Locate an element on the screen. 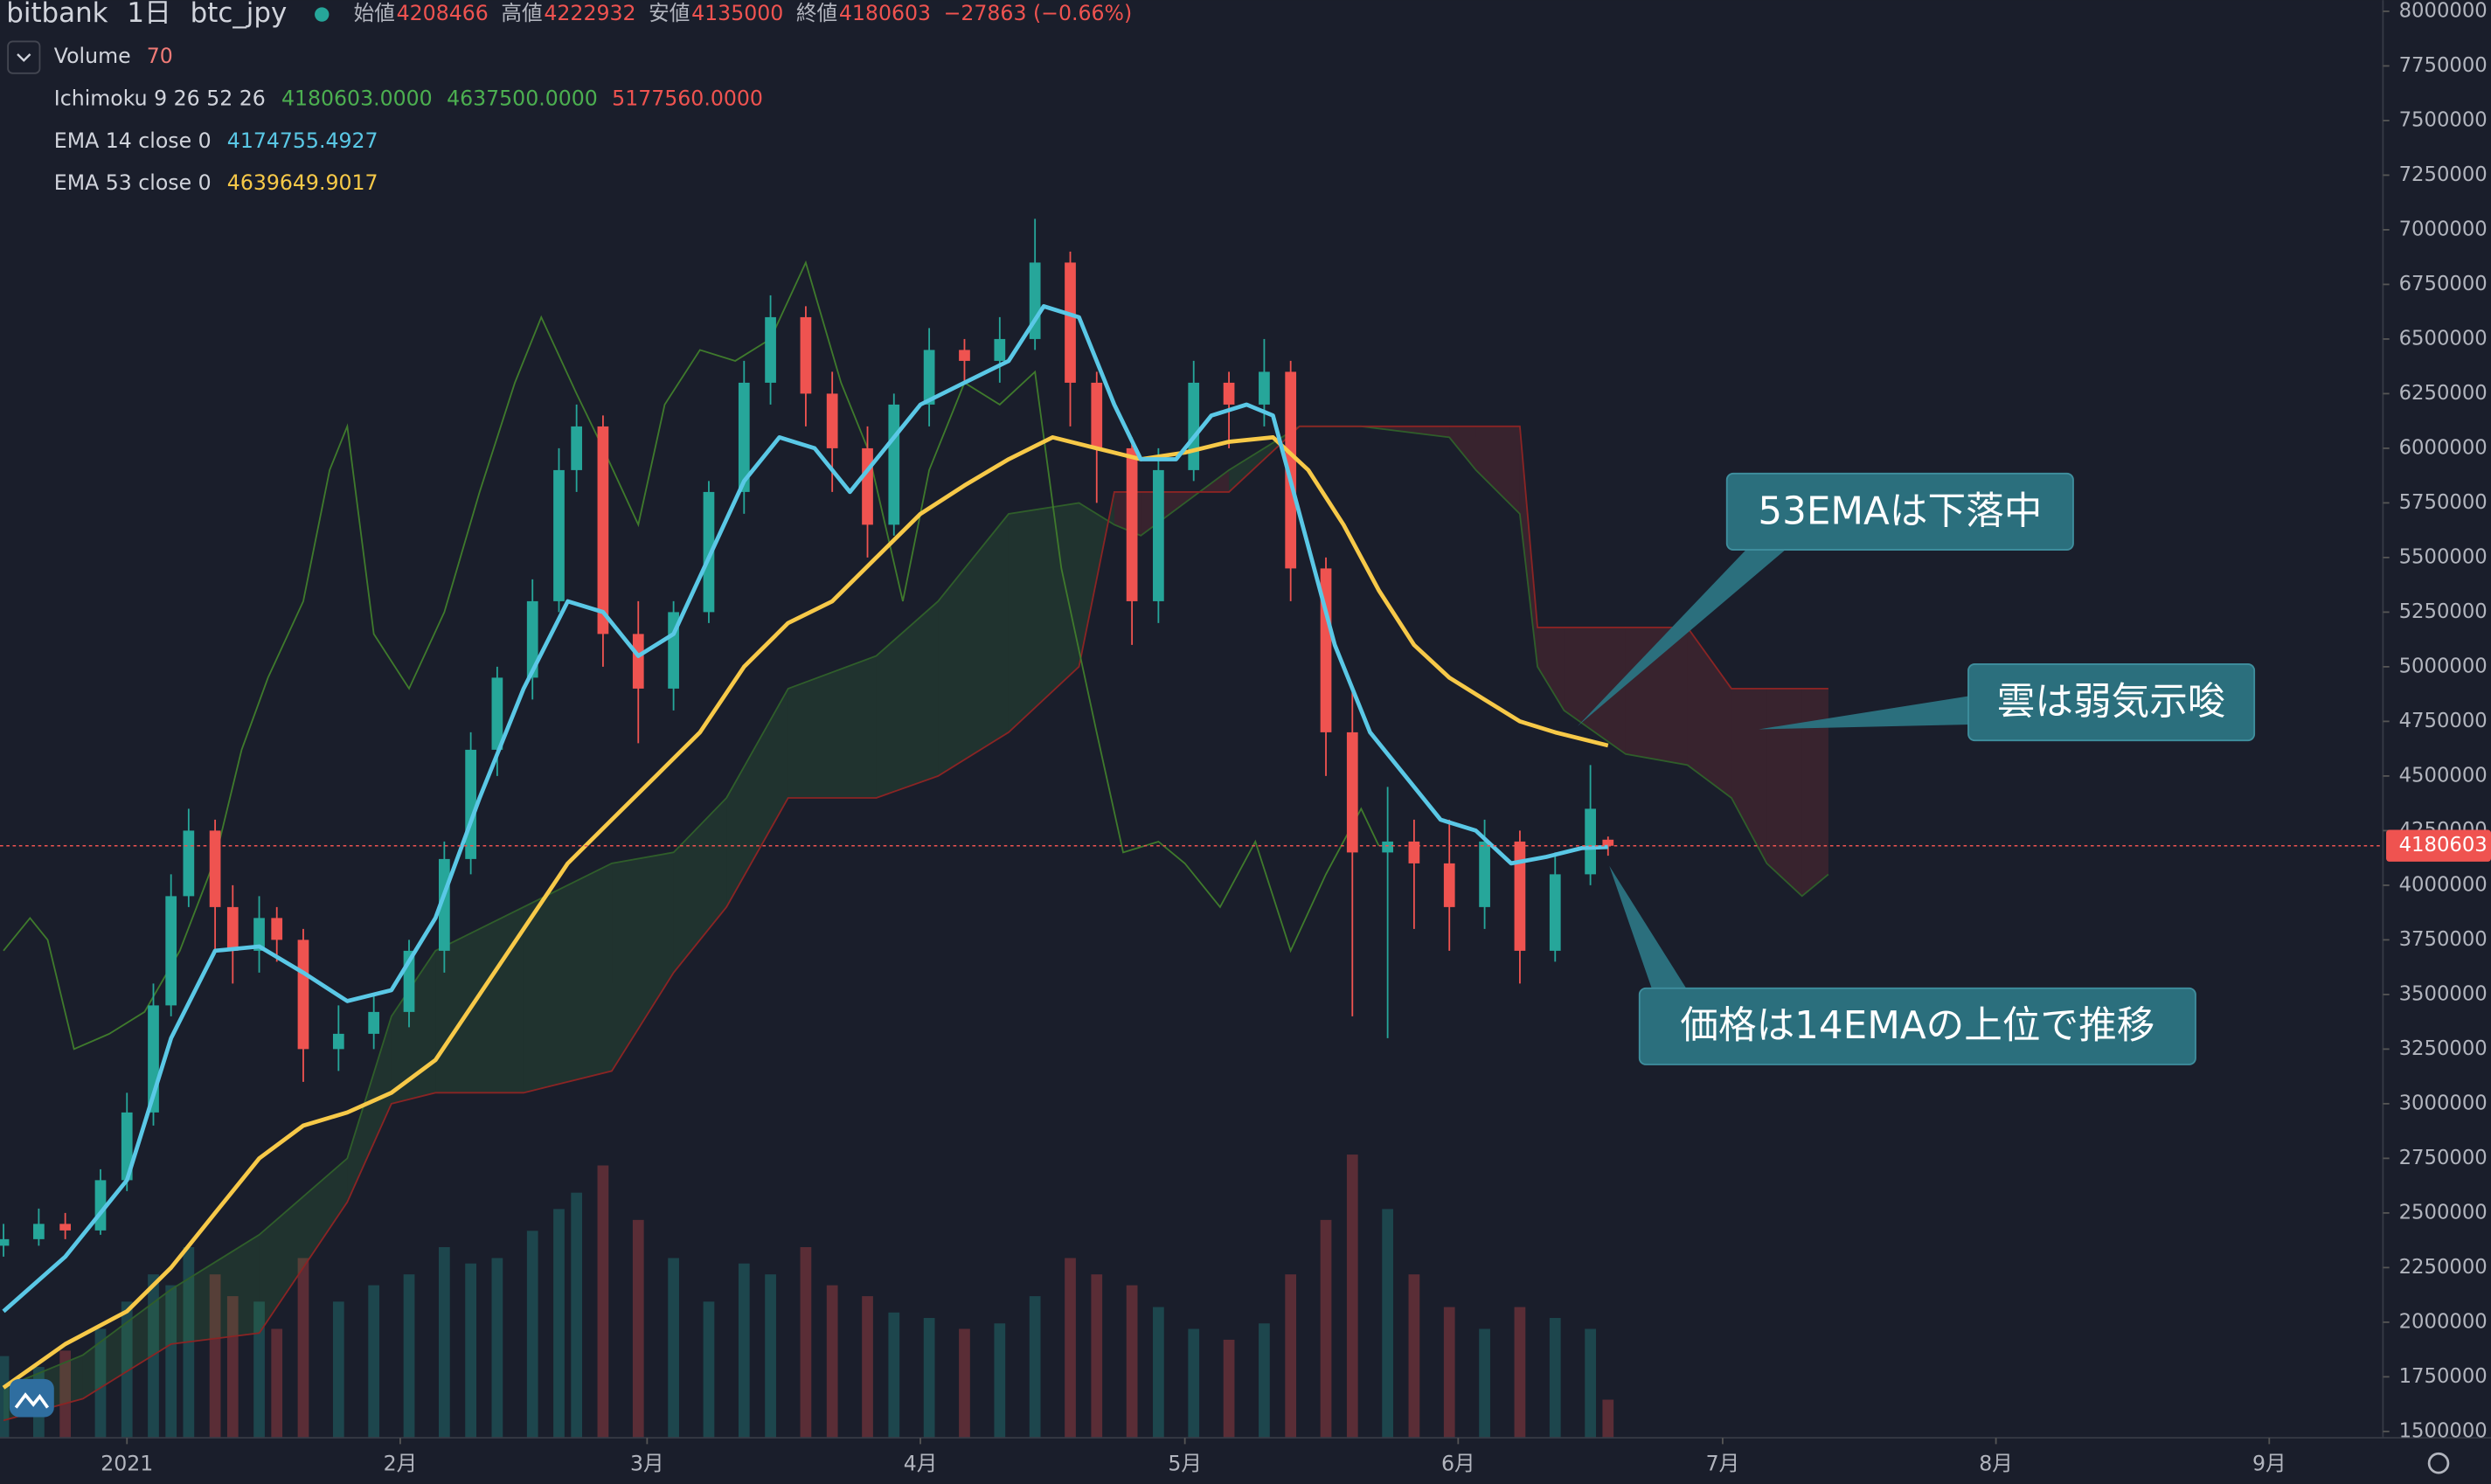 Image resolution: width=2491 pixels, height=1484 pixels. low-value: 4135000 is located at coordinates (737, 13).